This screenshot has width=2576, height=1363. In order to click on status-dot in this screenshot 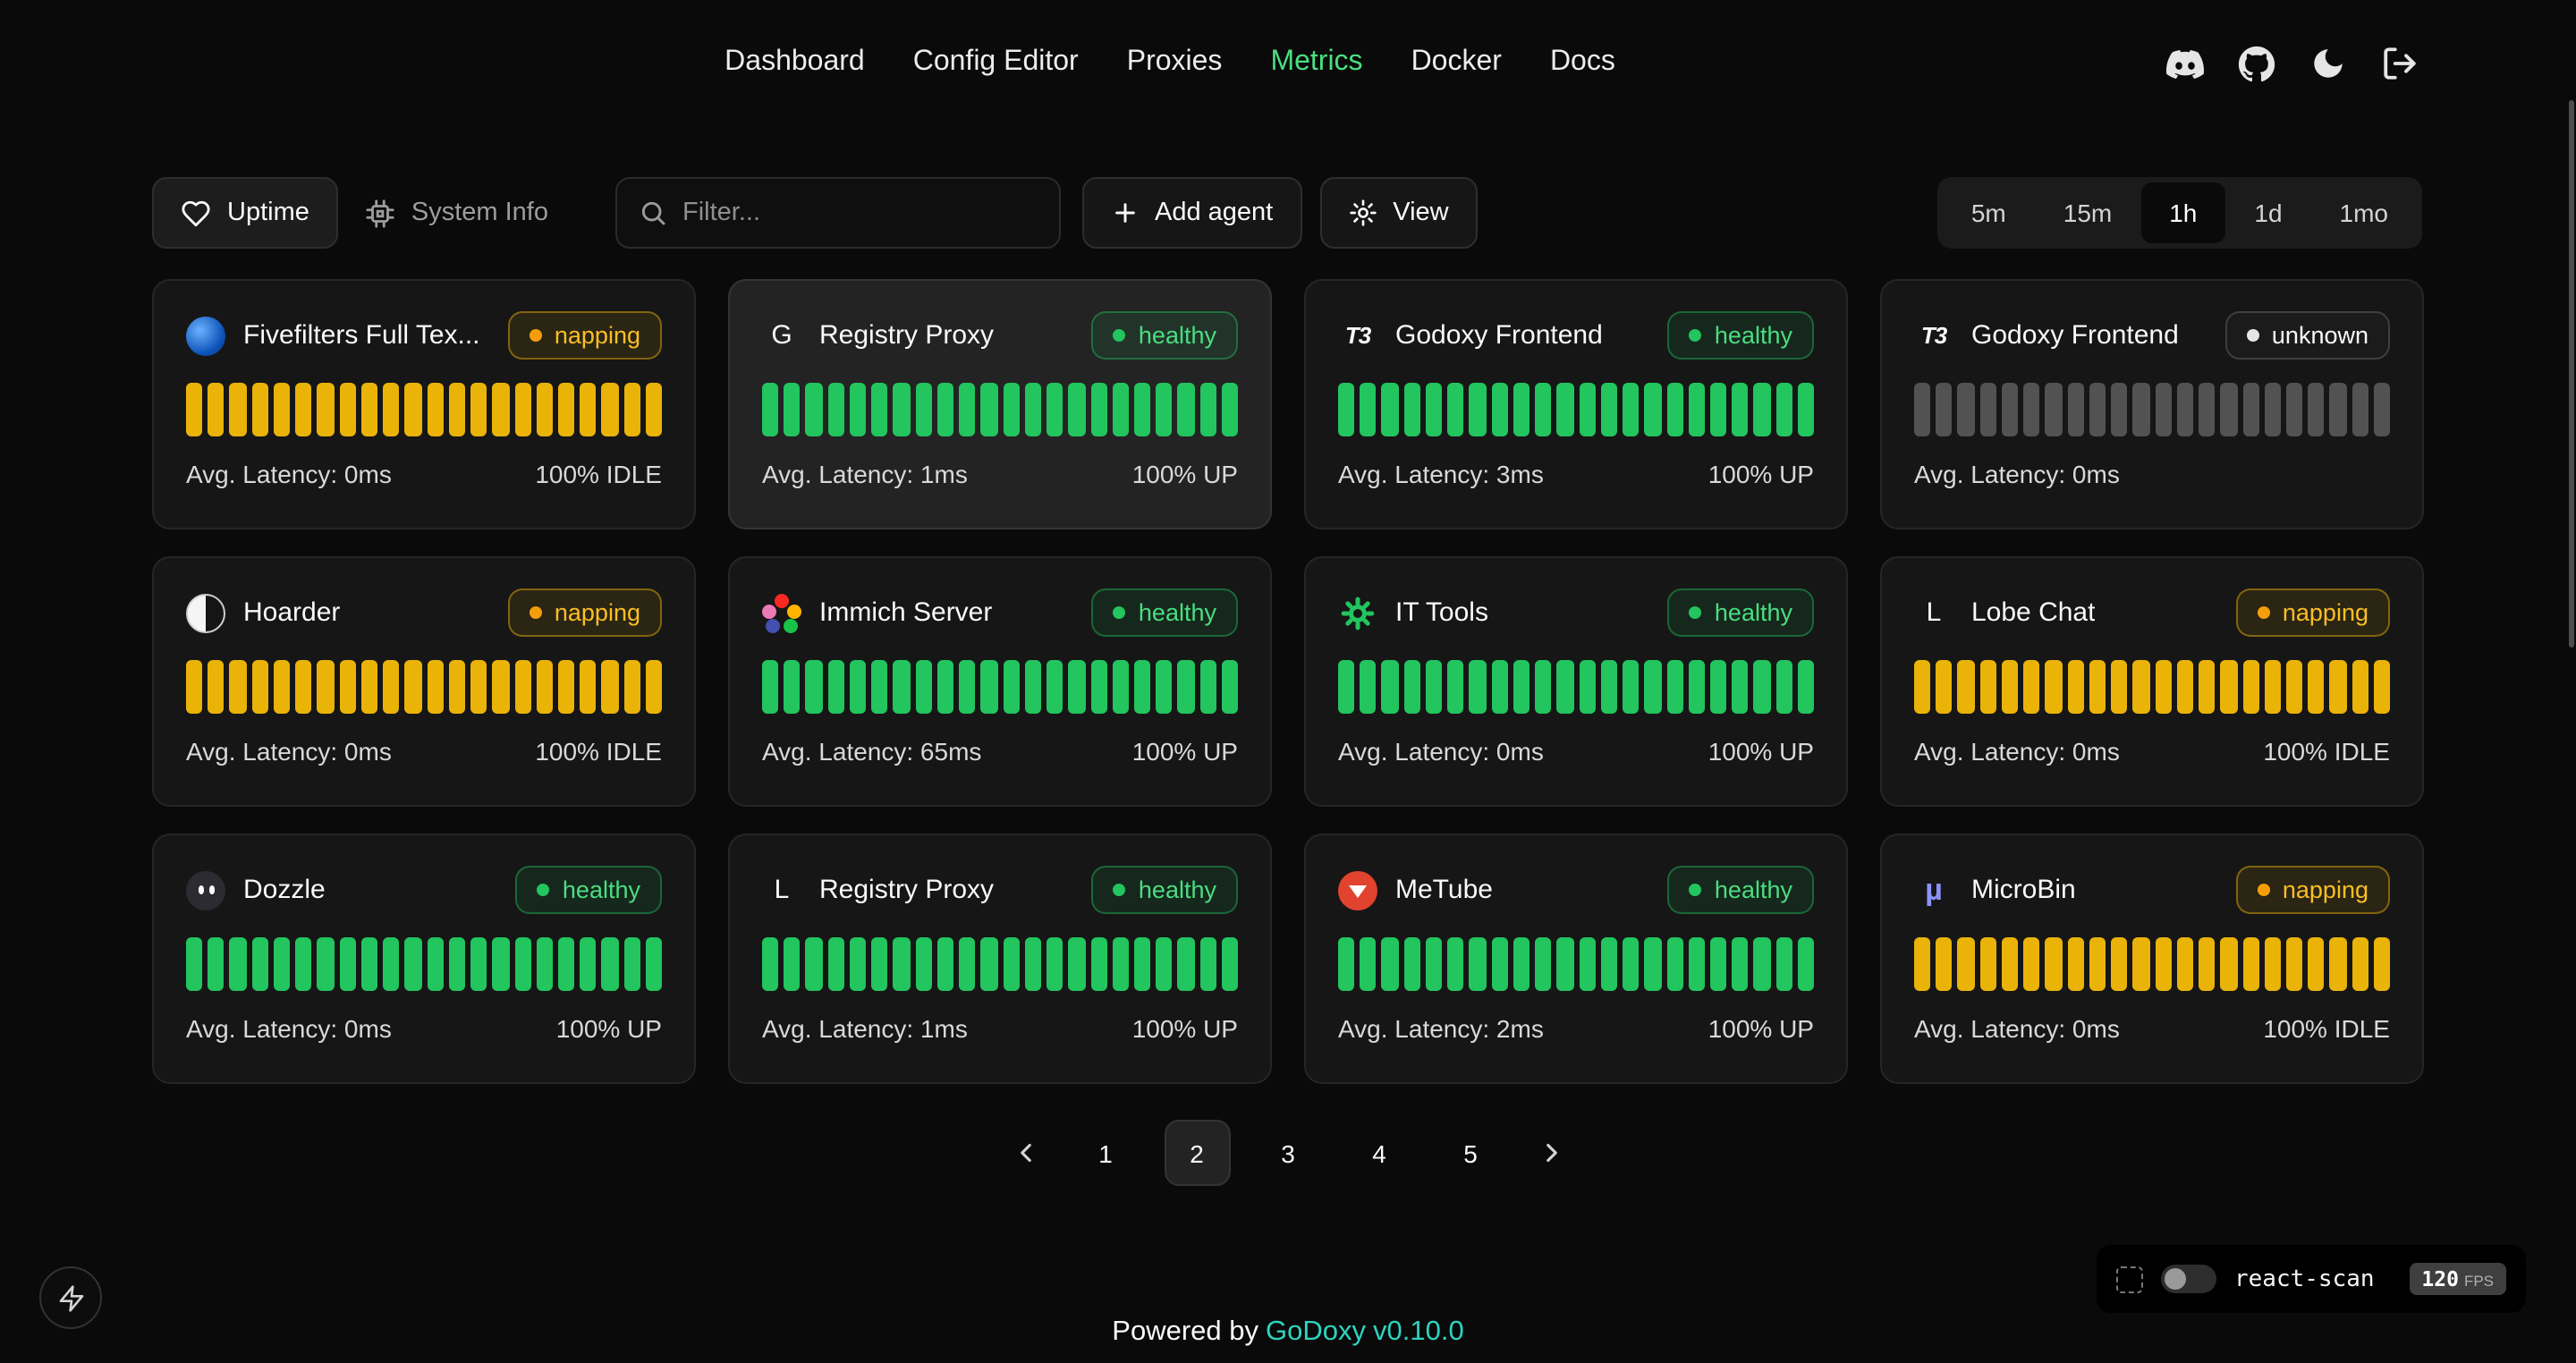, I will do `click(1119, 335)`.